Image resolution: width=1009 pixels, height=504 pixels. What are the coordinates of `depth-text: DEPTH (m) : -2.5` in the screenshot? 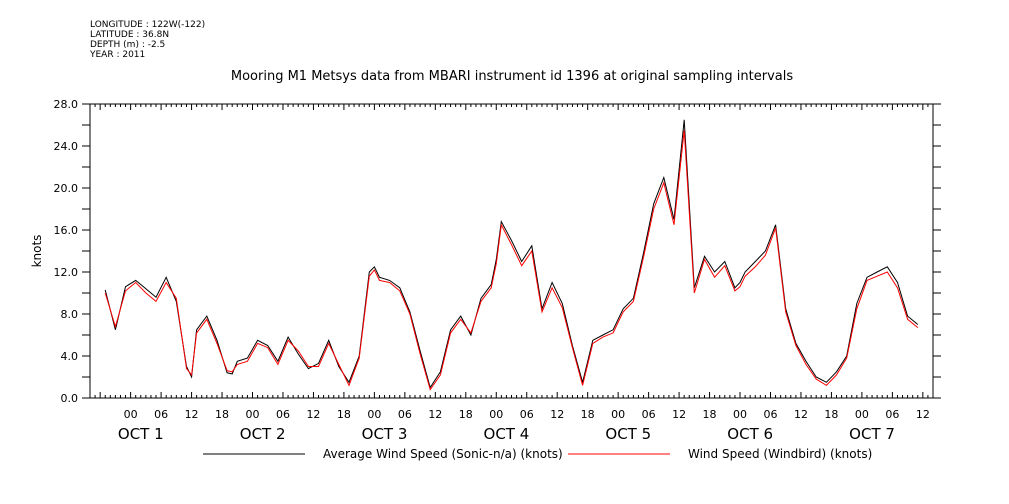 It's located at (128, 45).